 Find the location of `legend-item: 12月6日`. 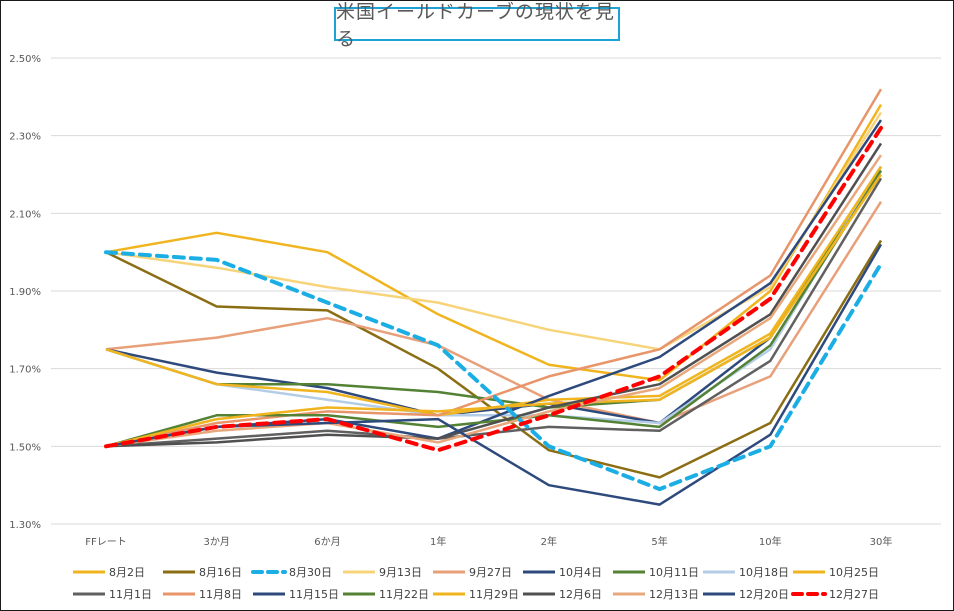

legend-item: 12月6日 is located at coordinates (566, 594).